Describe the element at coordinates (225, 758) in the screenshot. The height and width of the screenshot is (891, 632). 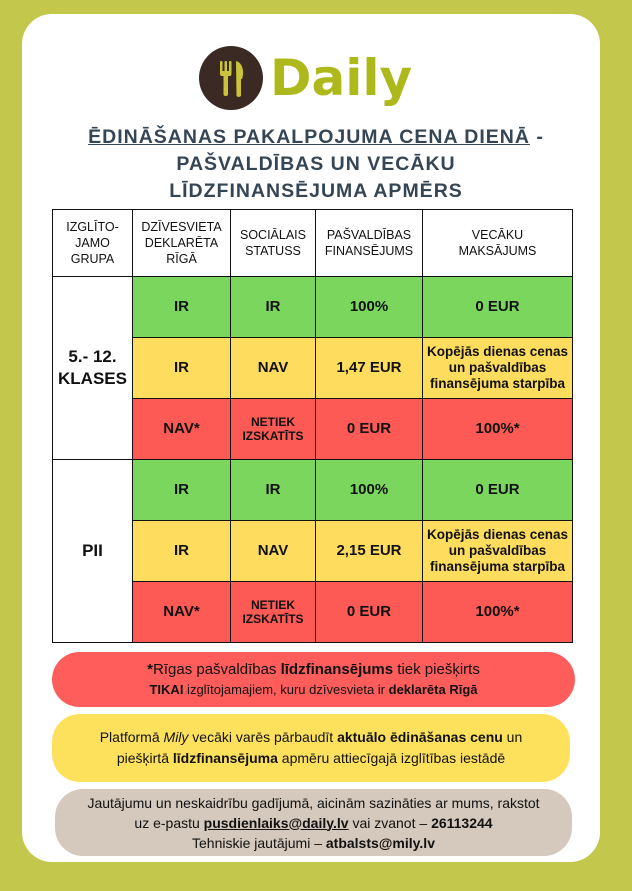
I see `text: līdzfinansējuma` at that location.